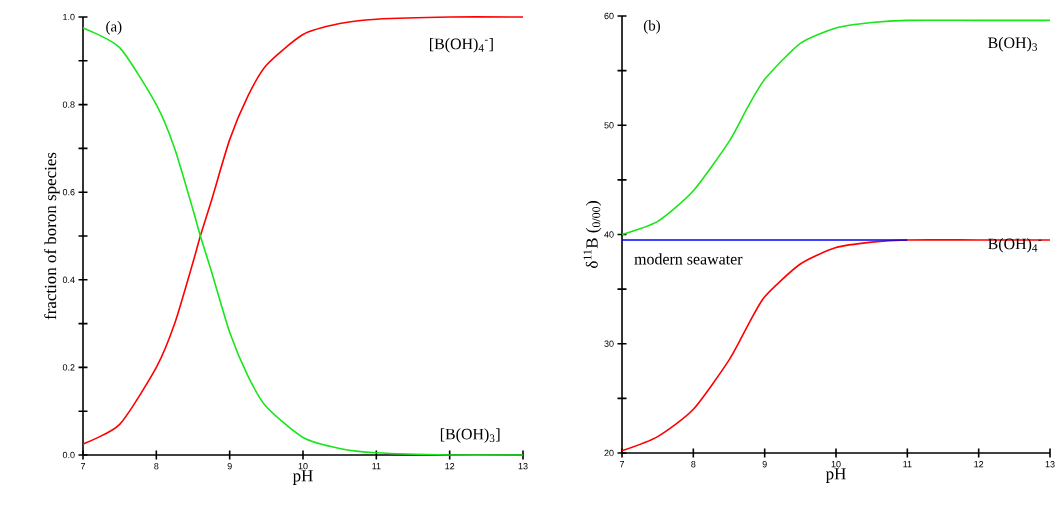  I want to click on y-tick-label: 0.8, so click(68, 104).